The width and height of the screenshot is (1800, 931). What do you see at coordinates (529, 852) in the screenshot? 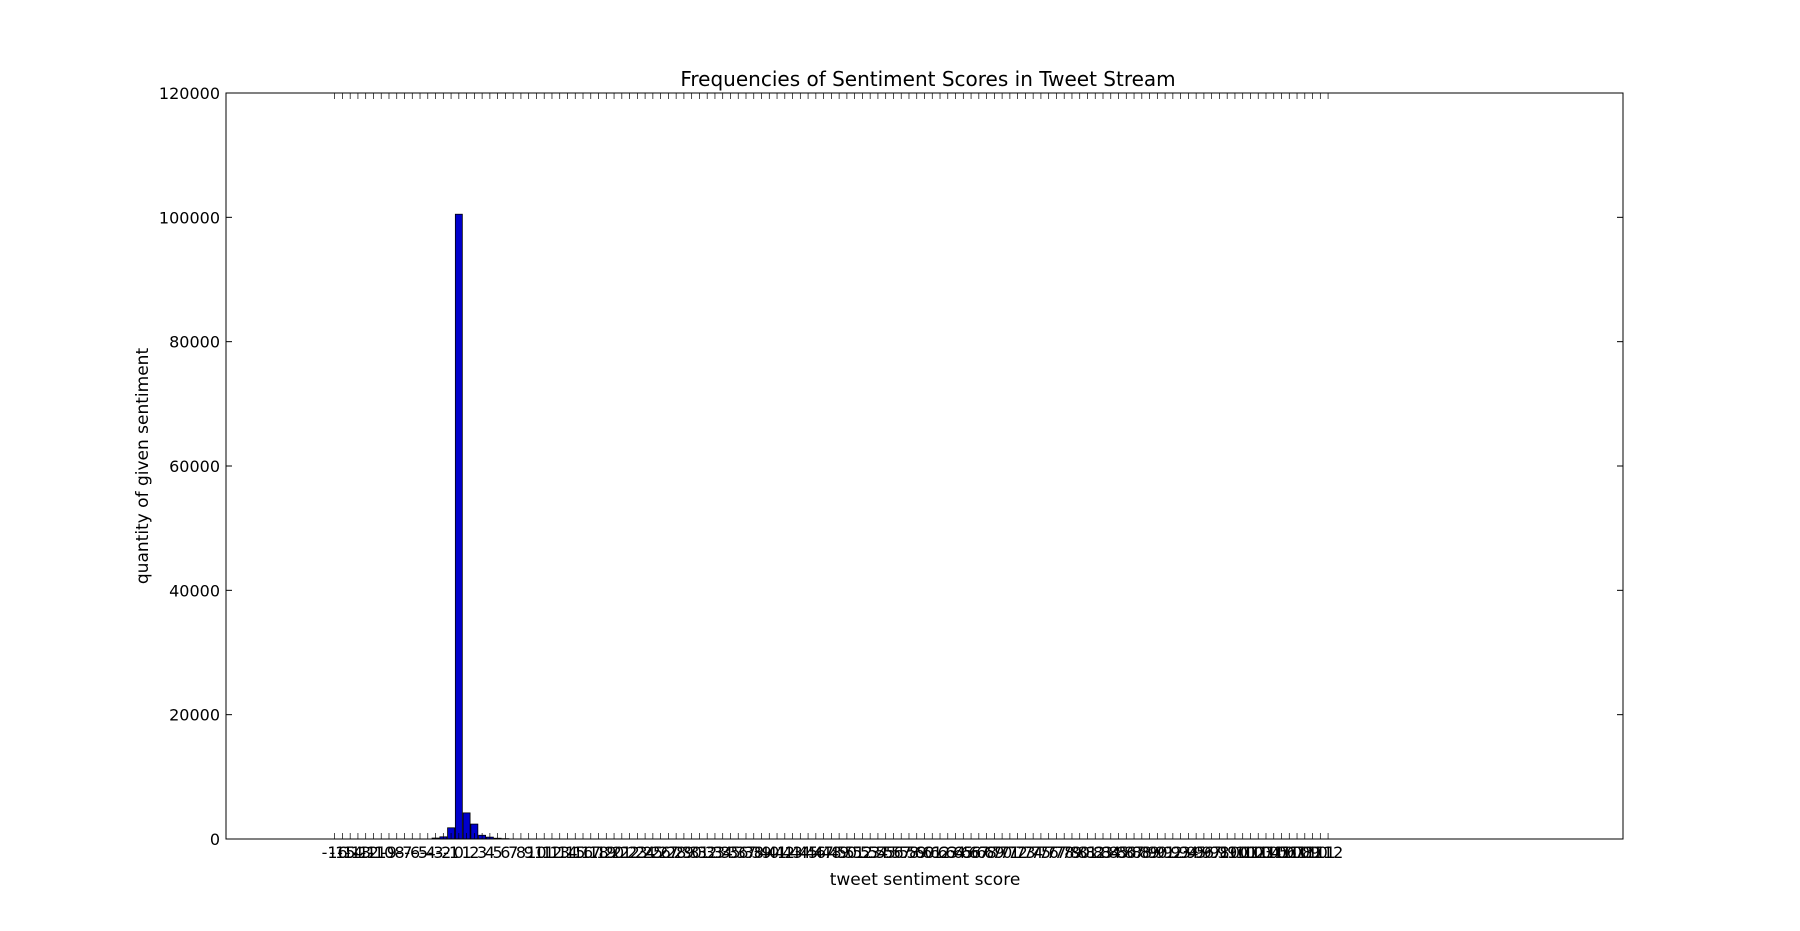
I see `x-tick-label: 9` at bounding box center [529, 852].